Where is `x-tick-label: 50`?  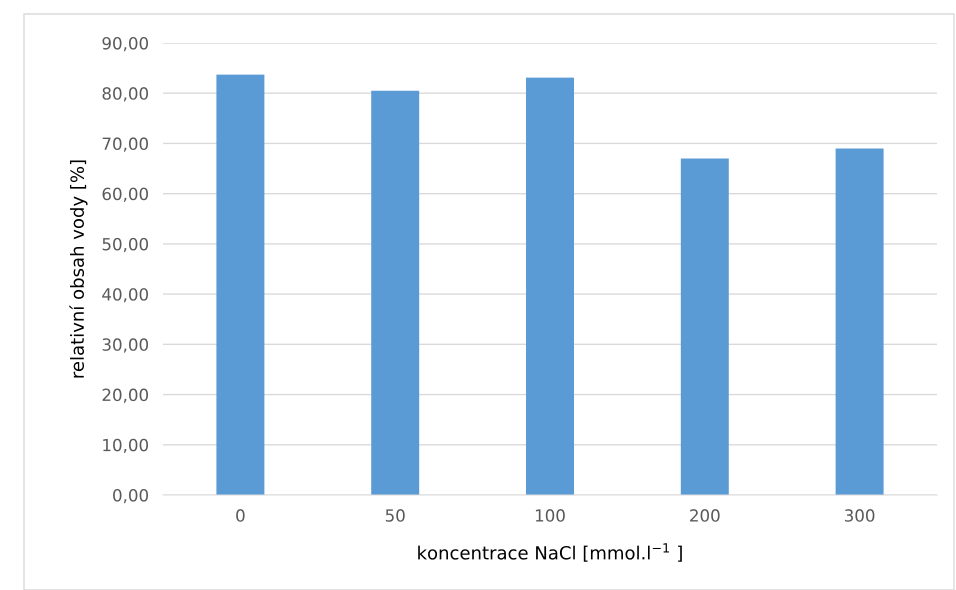 x-tick-label: 50 is located at coordinates (395, 515).